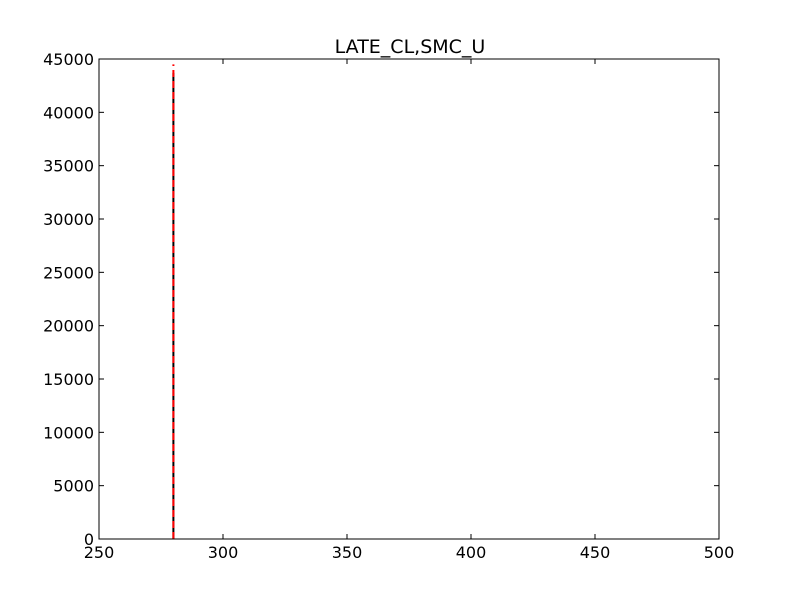  Describe the element at coordinates (595, 552) in the screenshot. I see `x-tick-label-4: 450` at that location.